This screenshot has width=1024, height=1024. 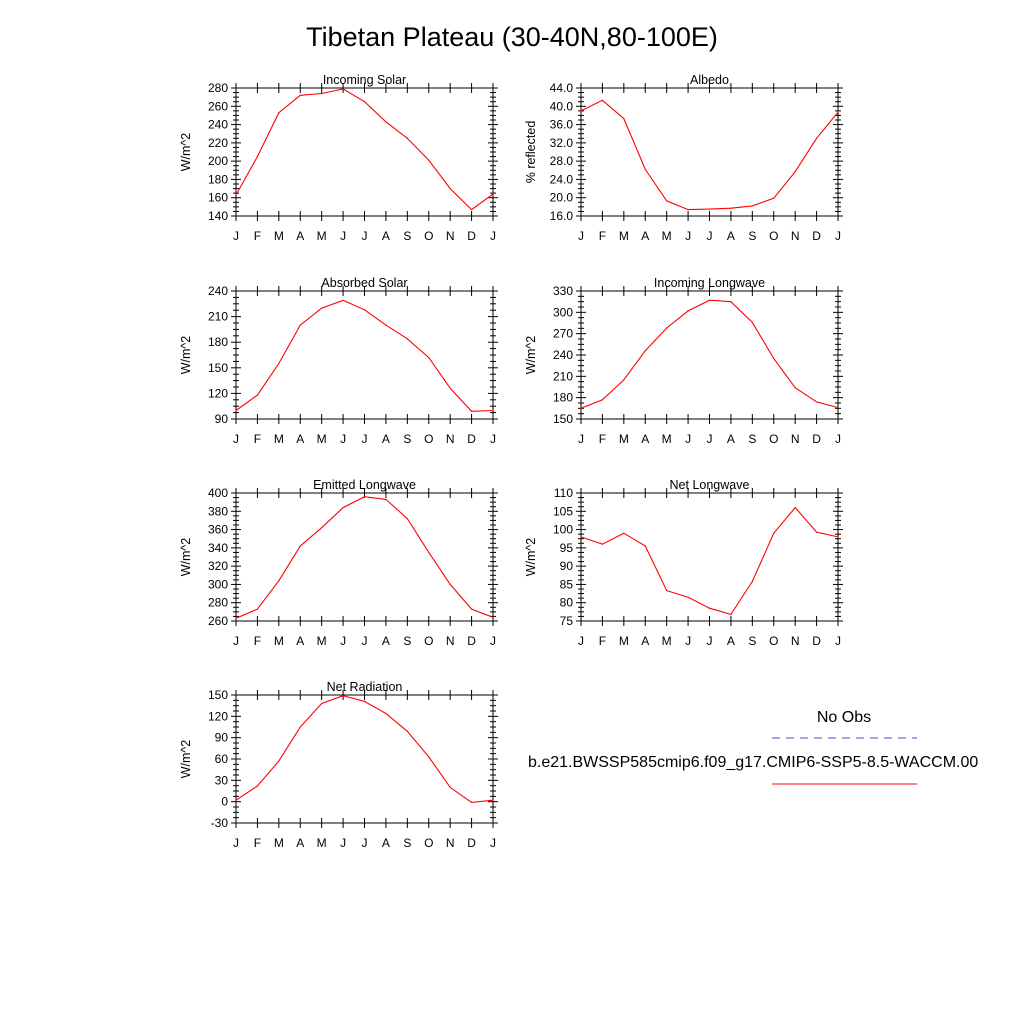 I want to click on y-tick-label: 75, so click(x=567, y=621).